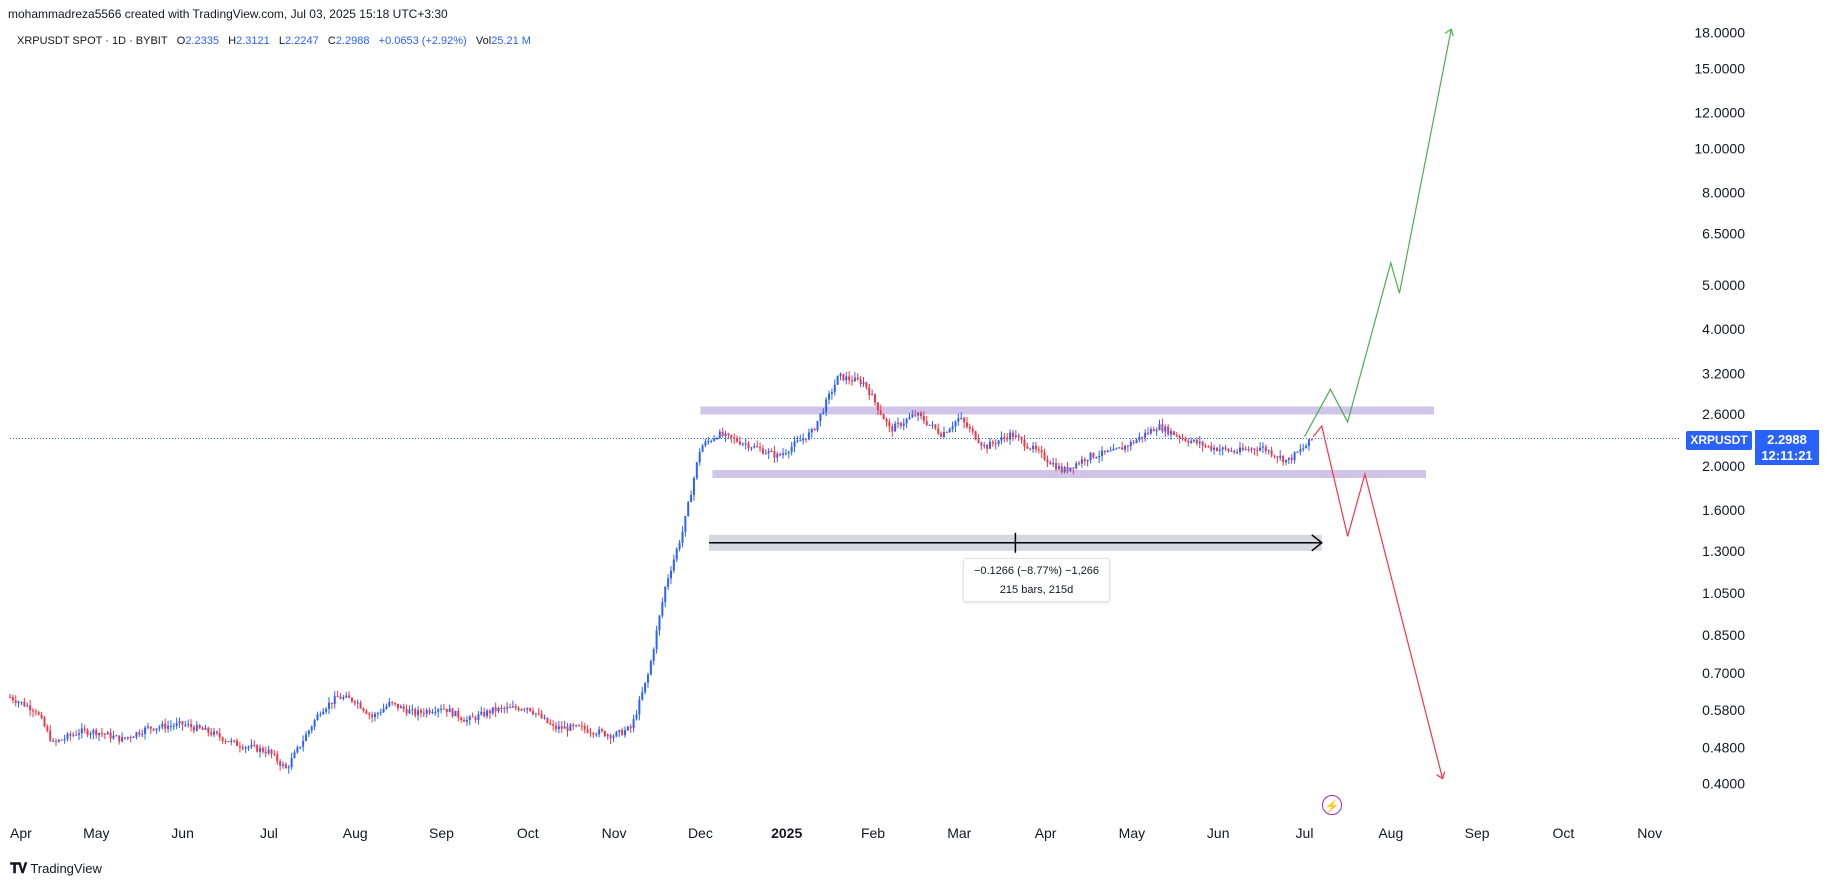  I want to click on countdown-value: 12:11:21, so click(1787, 455).